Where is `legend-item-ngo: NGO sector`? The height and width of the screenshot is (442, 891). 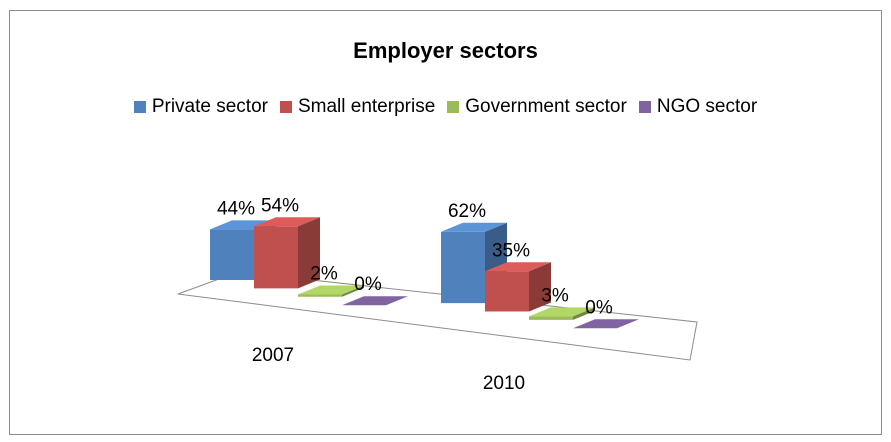
legend-item-ngo: NGO sector is located at coordinates (698, 107).